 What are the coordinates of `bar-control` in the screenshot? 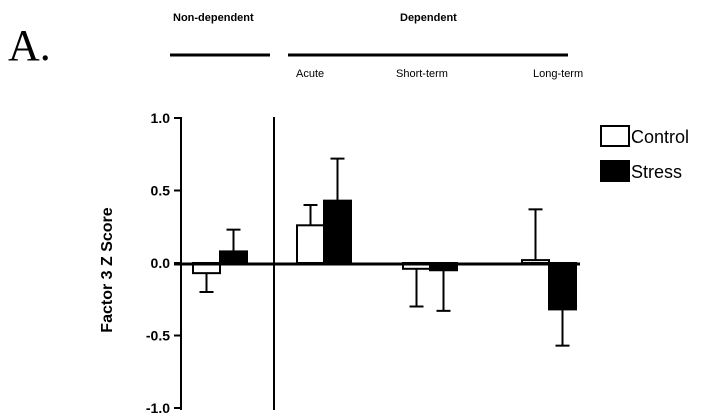 It's located at (310, 244).